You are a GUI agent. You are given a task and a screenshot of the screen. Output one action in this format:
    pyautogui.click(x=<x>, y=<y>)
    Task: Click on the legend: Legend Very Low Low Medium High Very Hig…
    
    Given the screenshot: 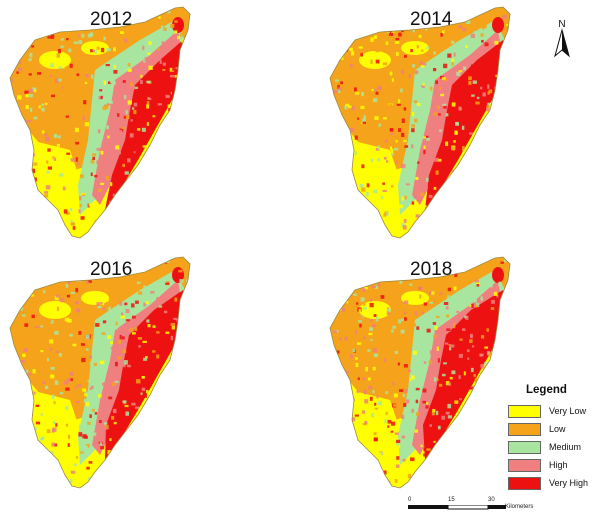 What is the action you would take?
    pyautogui.click(x=553, y=439)
    